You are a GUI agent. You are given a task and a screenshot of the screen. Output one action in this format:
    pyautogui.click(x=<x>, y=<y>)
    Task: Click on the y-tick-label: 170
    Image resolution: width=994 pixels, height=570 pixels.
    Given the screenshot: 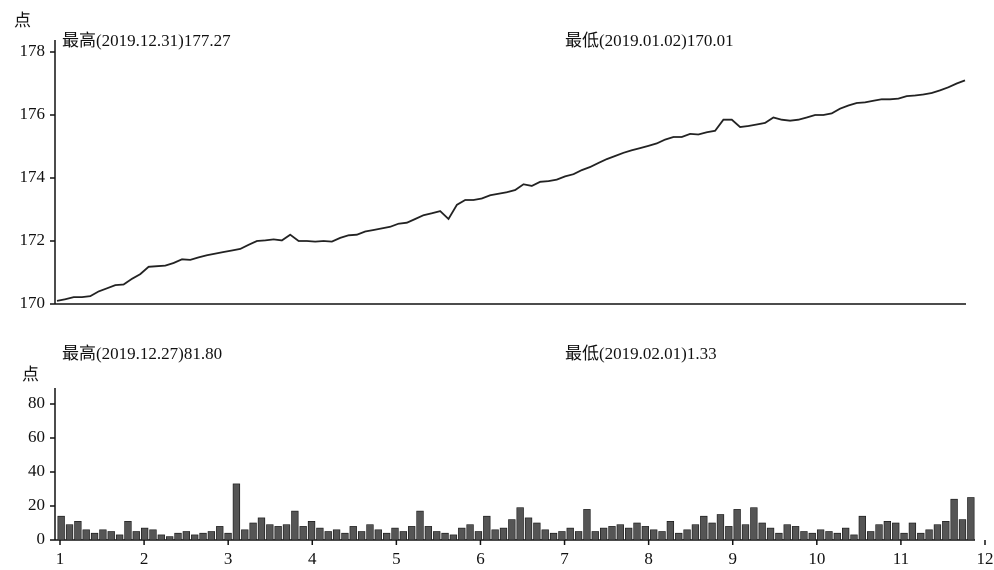 What is the action you would take?
    pyautogui.click(x=33, y=302)
    